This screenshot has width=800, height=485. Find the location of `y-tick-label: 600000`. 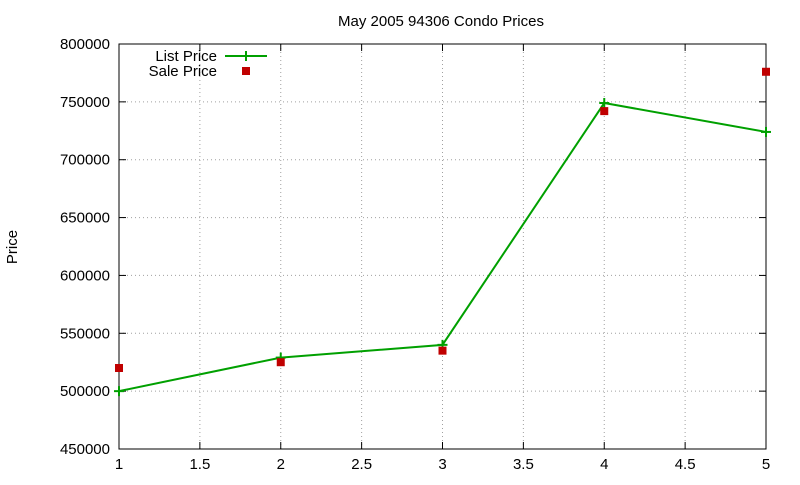

y-tick-label: 600000 is located at coordinates (85, 275).